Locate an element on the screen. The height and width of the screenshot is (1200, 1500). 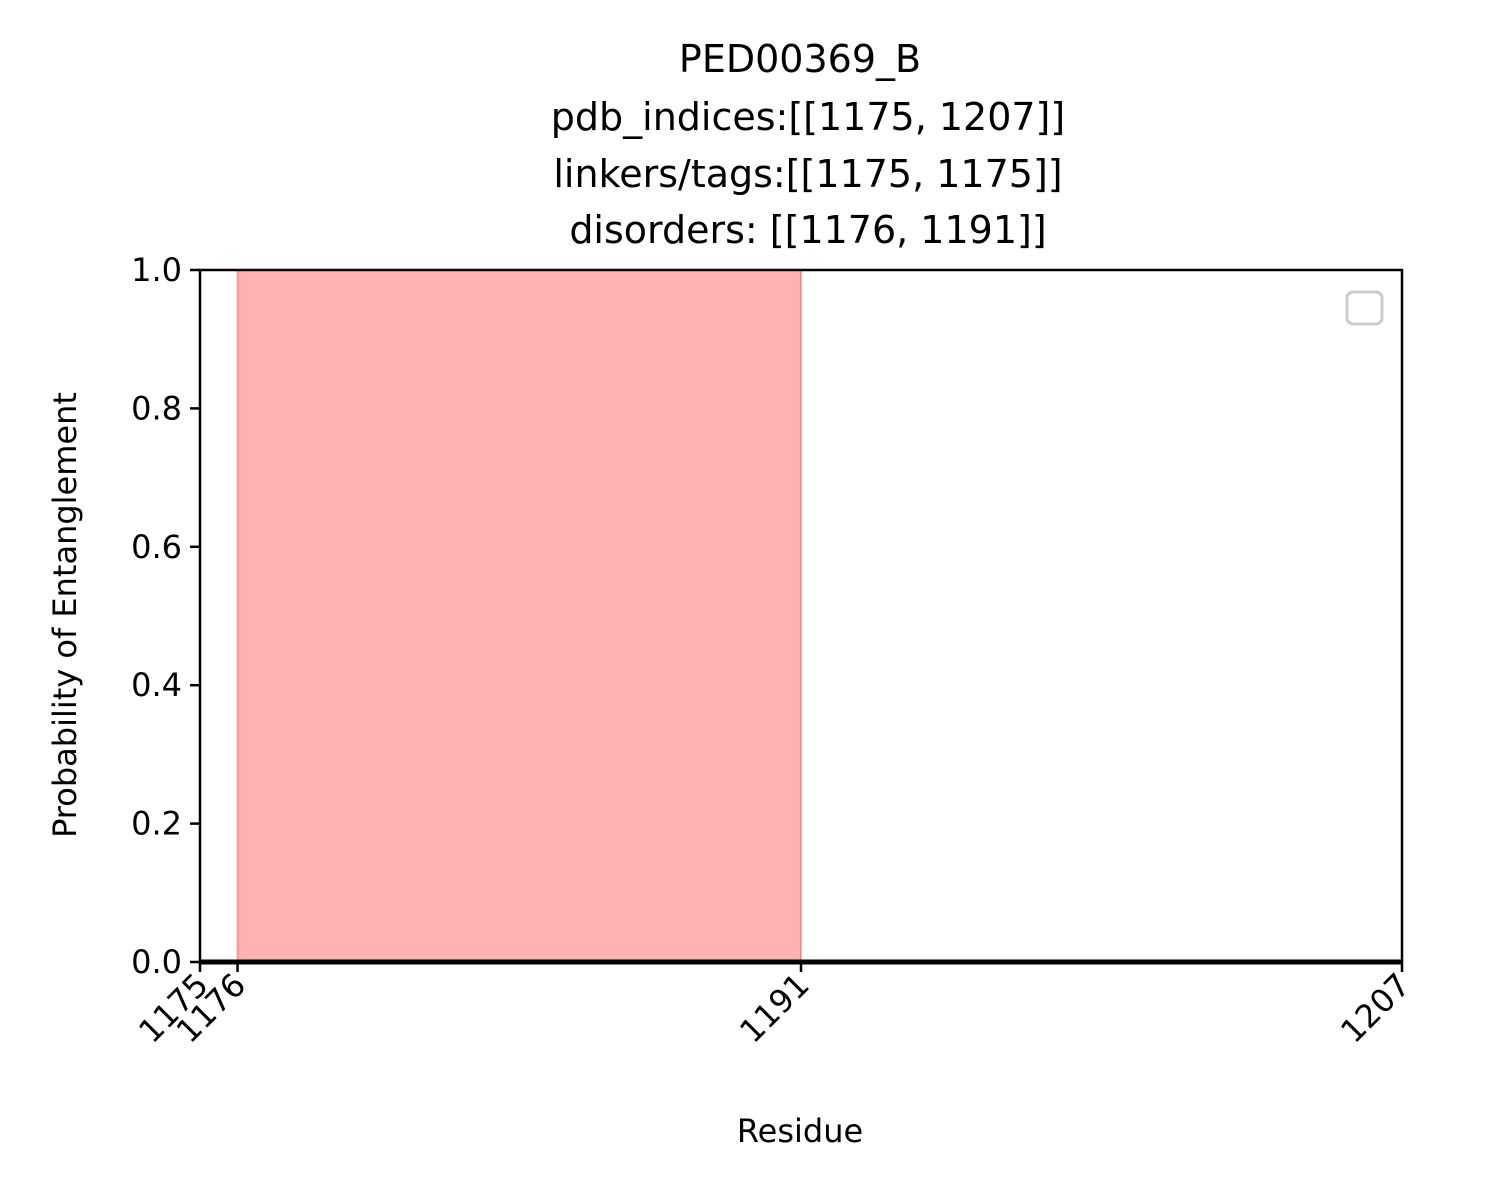
y-tick-label-5: 1.0 is located at coordinates (156, 270).